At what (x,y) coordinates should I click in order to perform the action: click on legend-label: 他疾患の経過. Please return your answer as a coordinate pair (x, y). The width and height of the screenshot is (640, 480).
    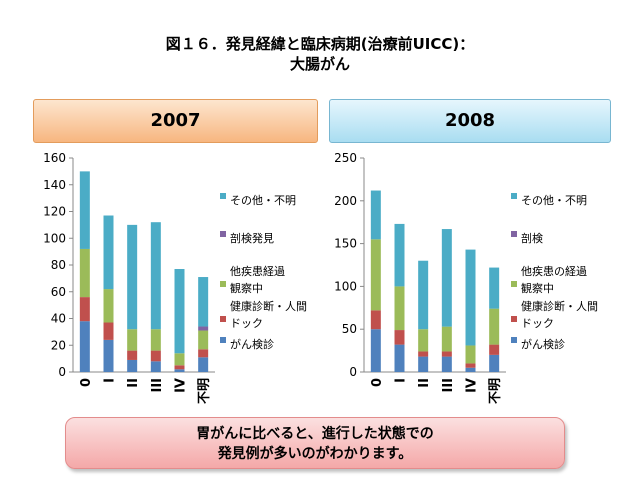
    Looking at the image, I should click on (554, 271).